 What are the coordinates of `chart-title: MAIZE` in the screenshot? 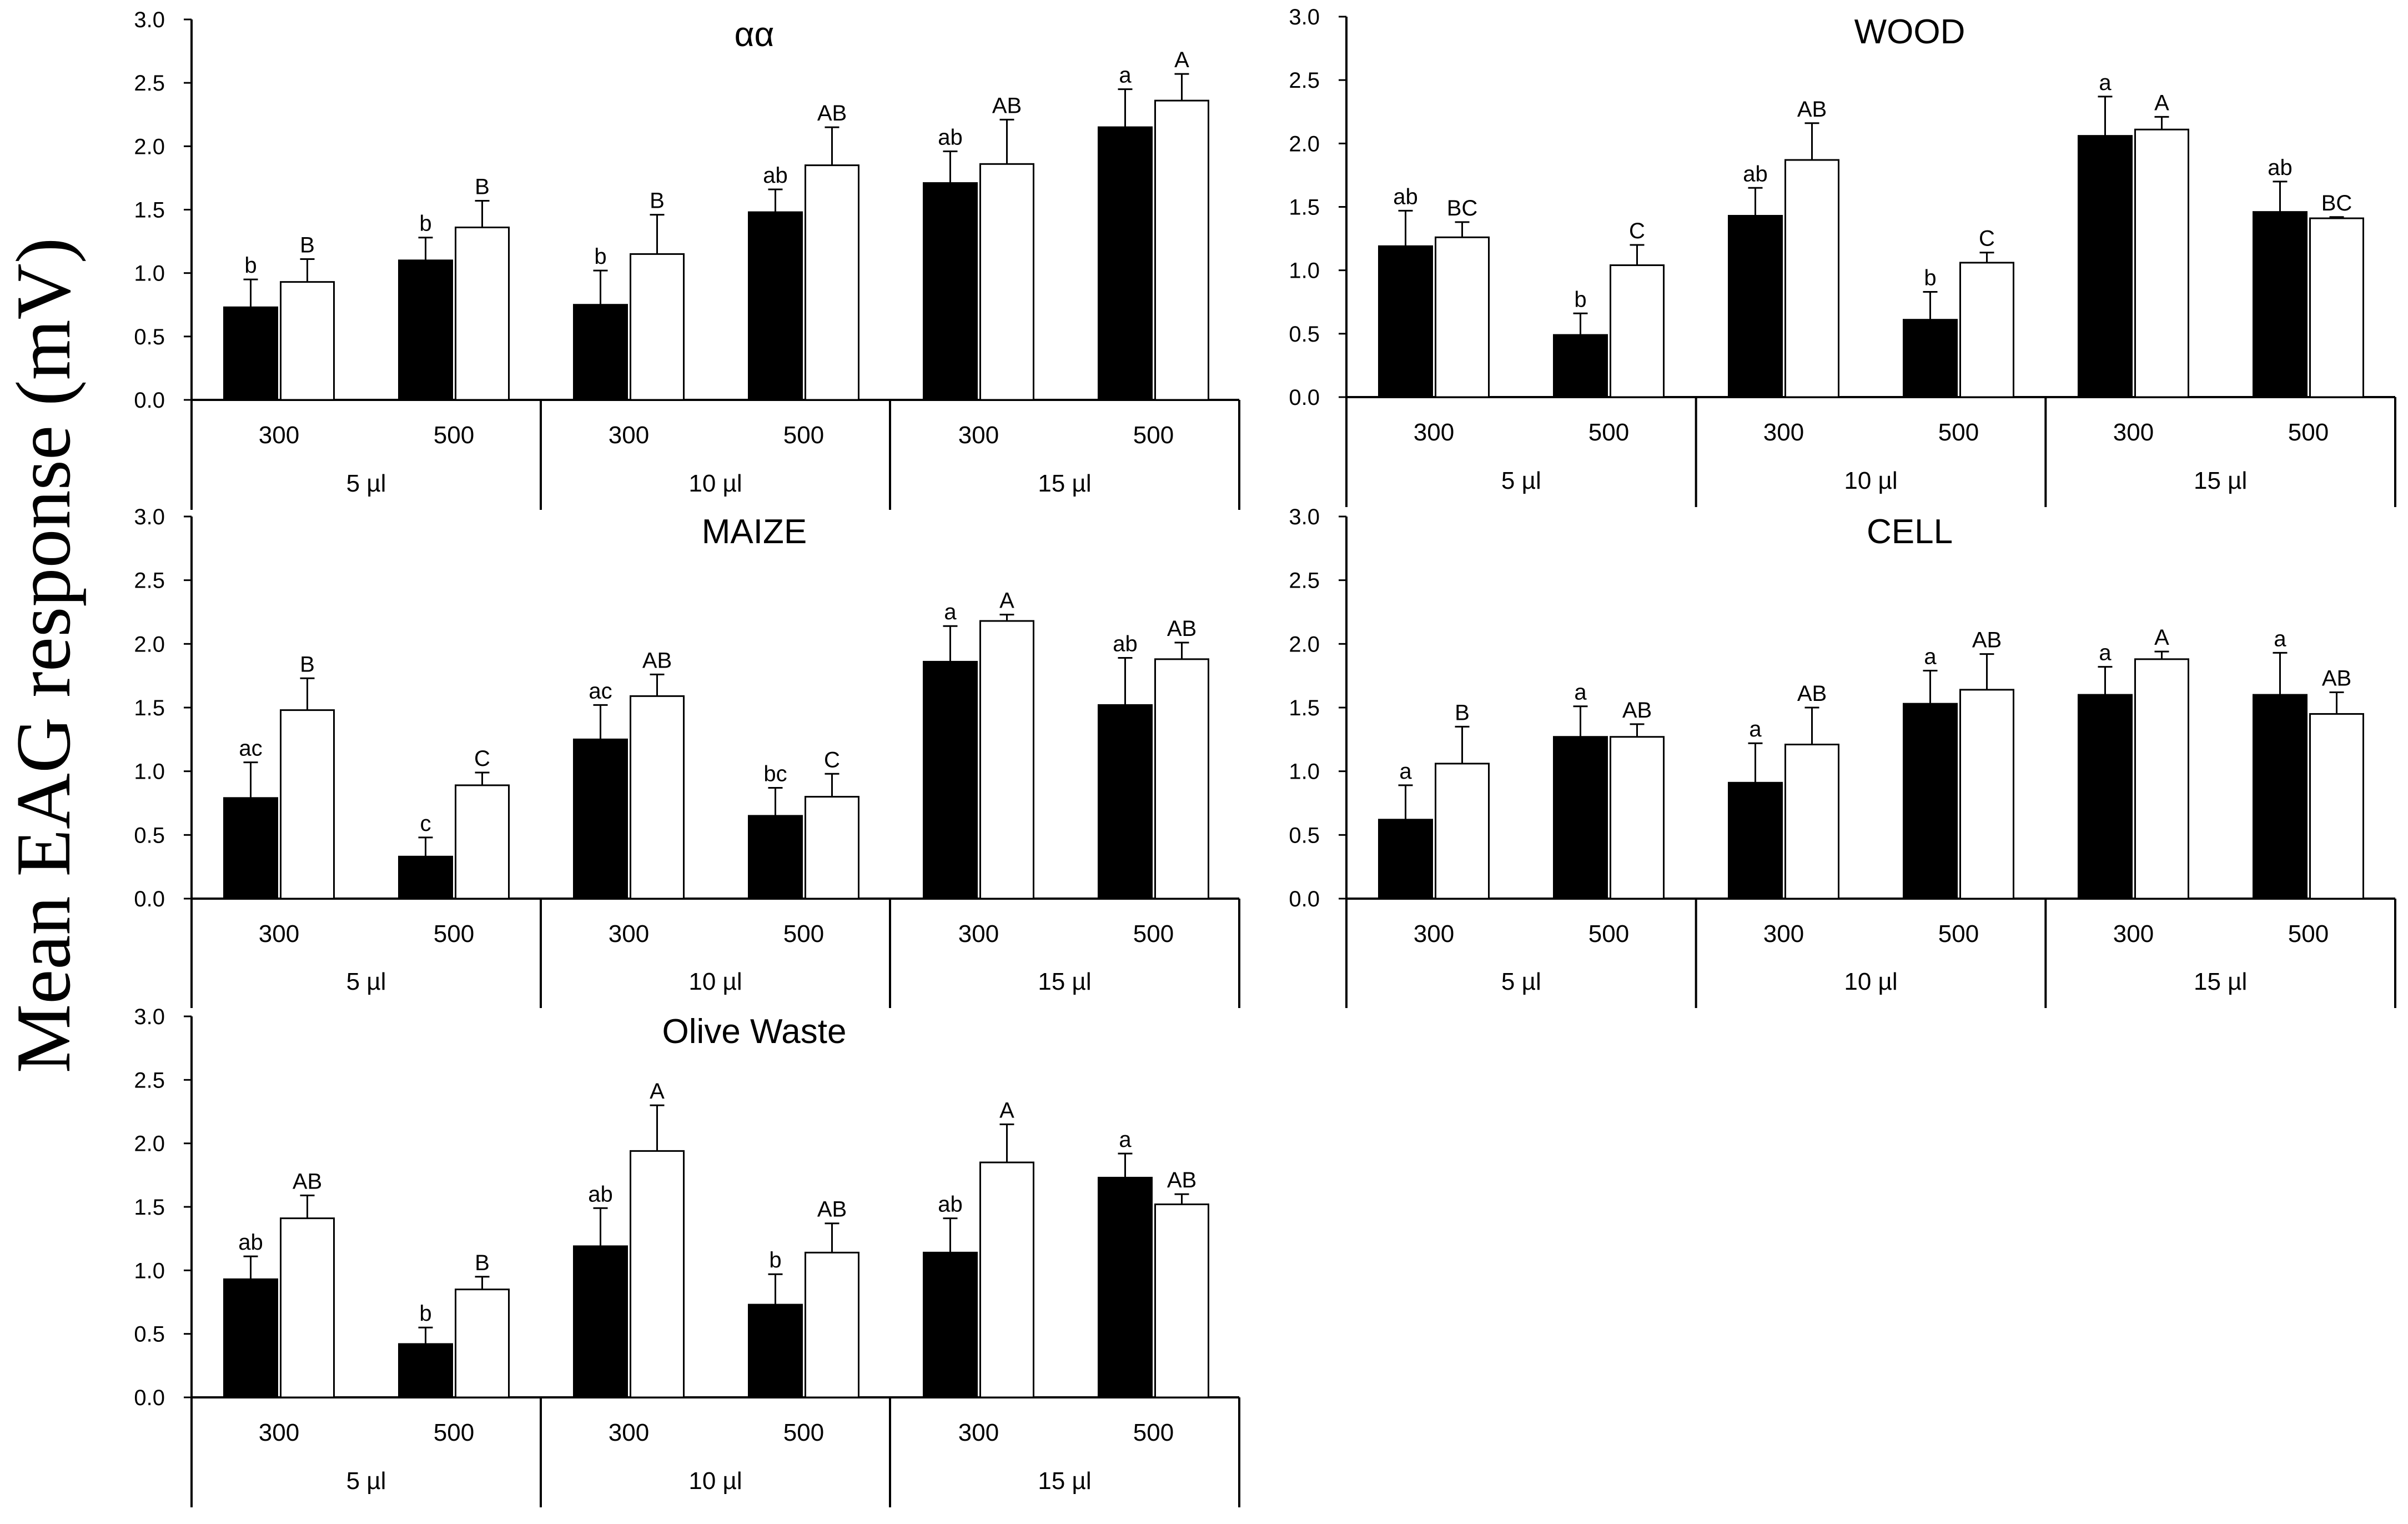 It's located at (754, 532).